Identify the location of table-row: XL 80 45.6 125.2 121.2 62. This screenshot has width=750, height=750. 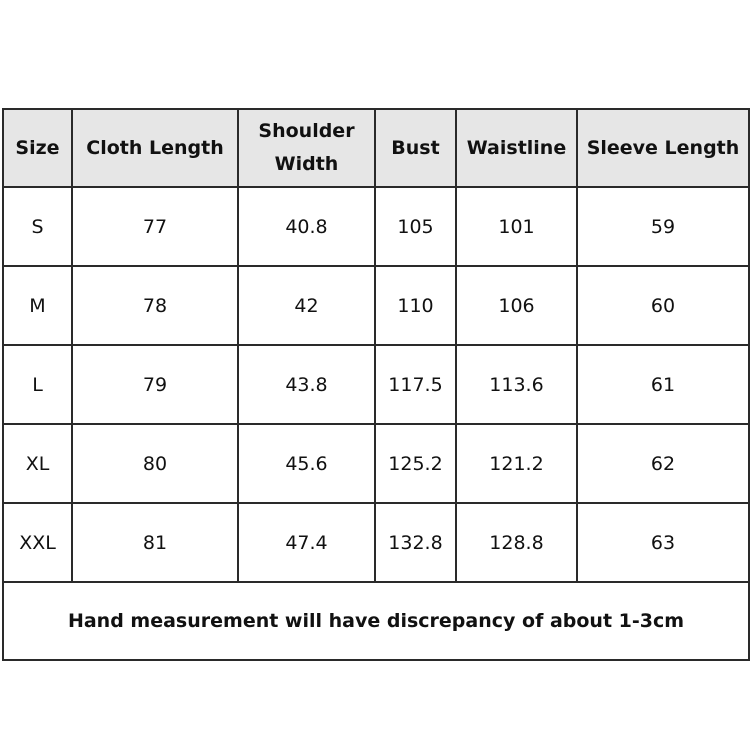
(376, 463).